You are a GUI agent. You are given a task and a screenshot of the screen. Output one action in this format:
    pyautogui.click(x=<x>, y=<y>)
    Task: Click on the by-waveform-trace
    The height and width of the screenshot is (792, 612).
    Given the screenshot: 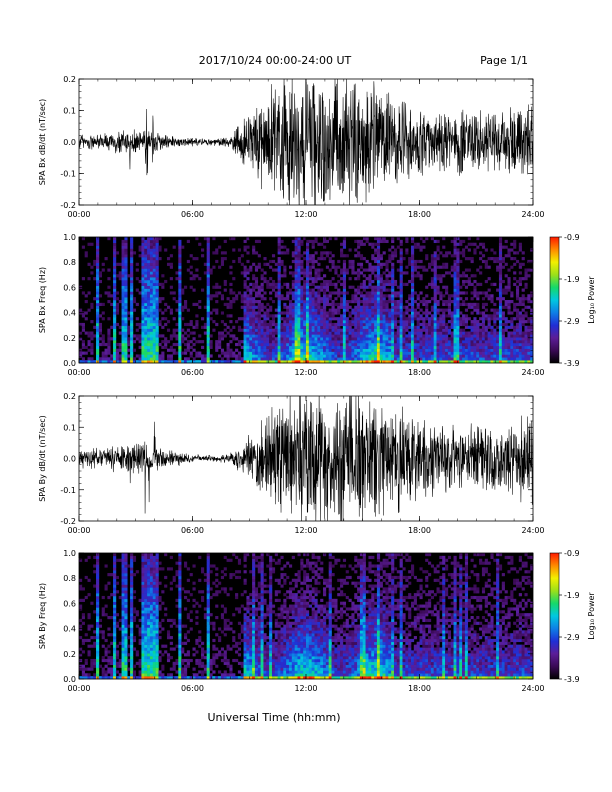 What is the action you would take?
    pyautogui.click(x=306, y=458)
    